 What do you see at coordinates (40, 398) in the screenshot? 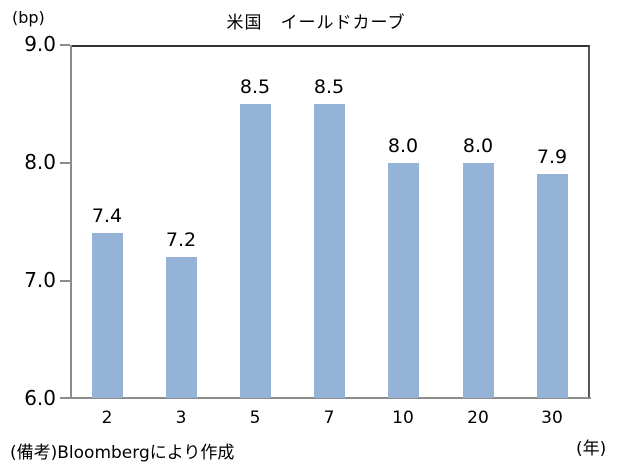
I see `y-tick-label: 6.0` at bounding box center [40, 398].